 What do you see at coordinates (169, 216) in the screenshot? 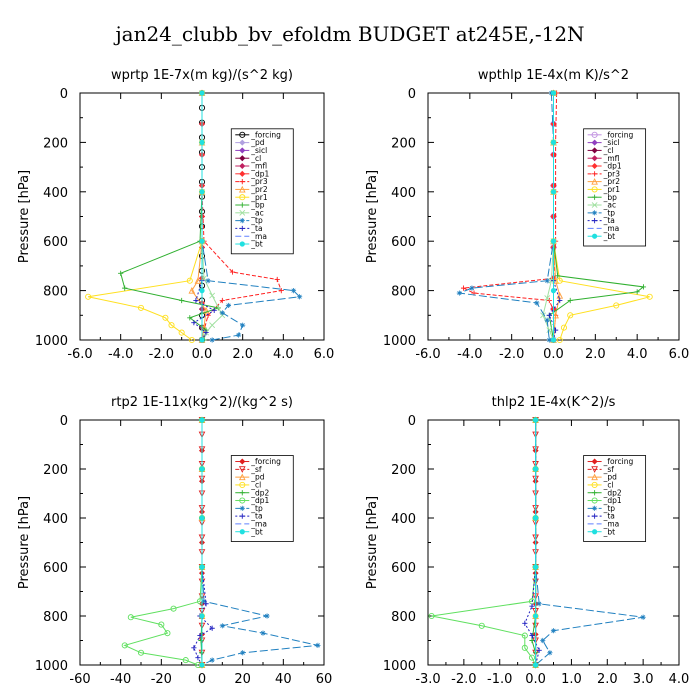
I see `series-bp` at bounding box center [169, 216].